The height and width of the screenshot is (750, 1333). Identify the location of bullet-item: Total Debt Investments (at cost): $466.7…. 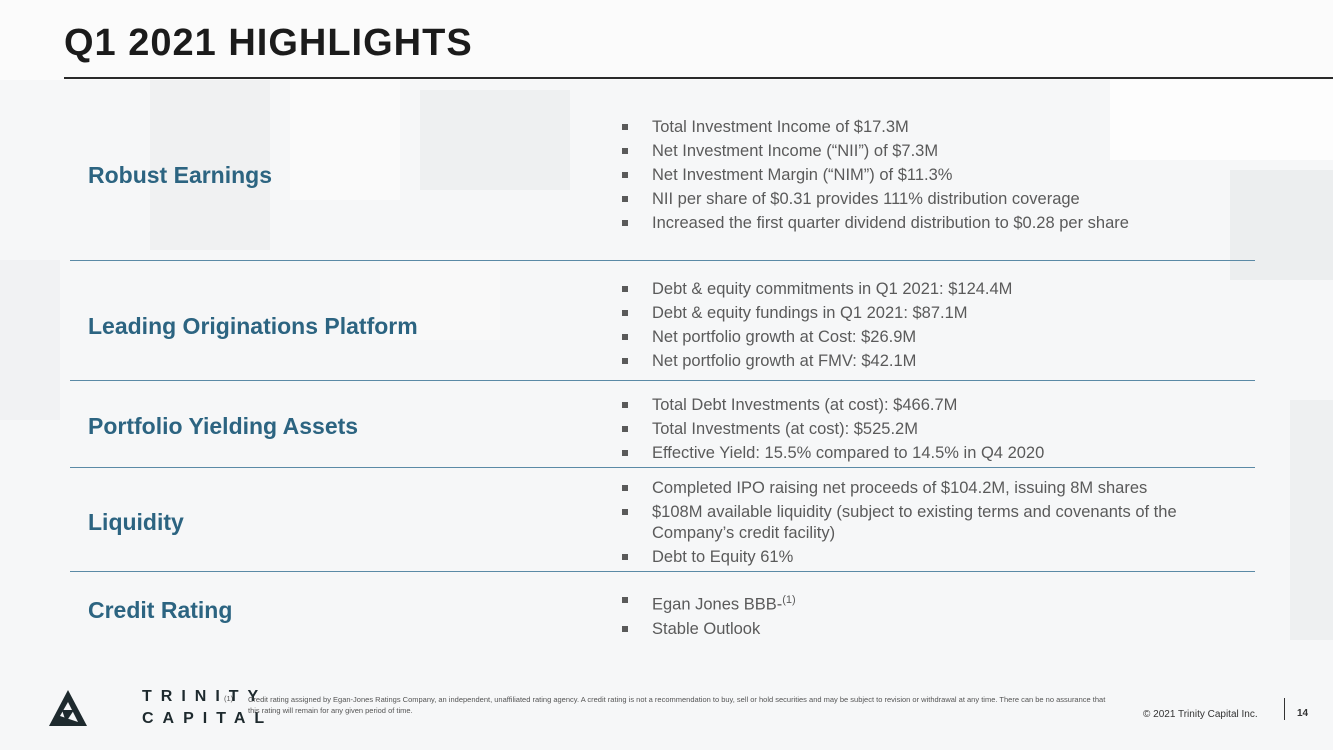
(932, 405).